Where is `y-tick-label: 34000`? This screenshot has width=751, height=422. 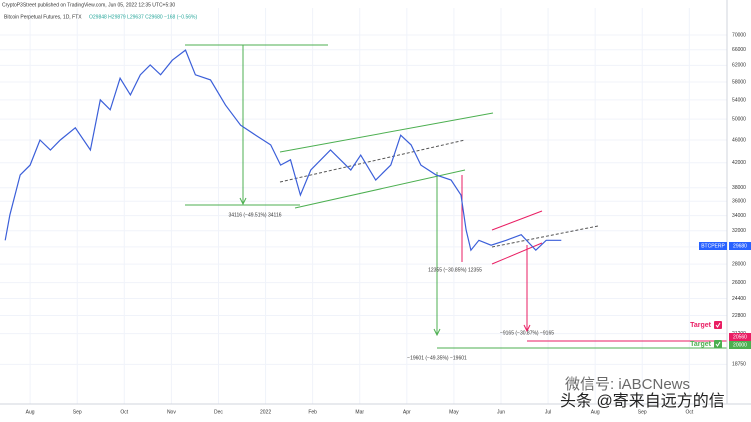 y-tick-label: 34000 is located at coordinates (739, 216).